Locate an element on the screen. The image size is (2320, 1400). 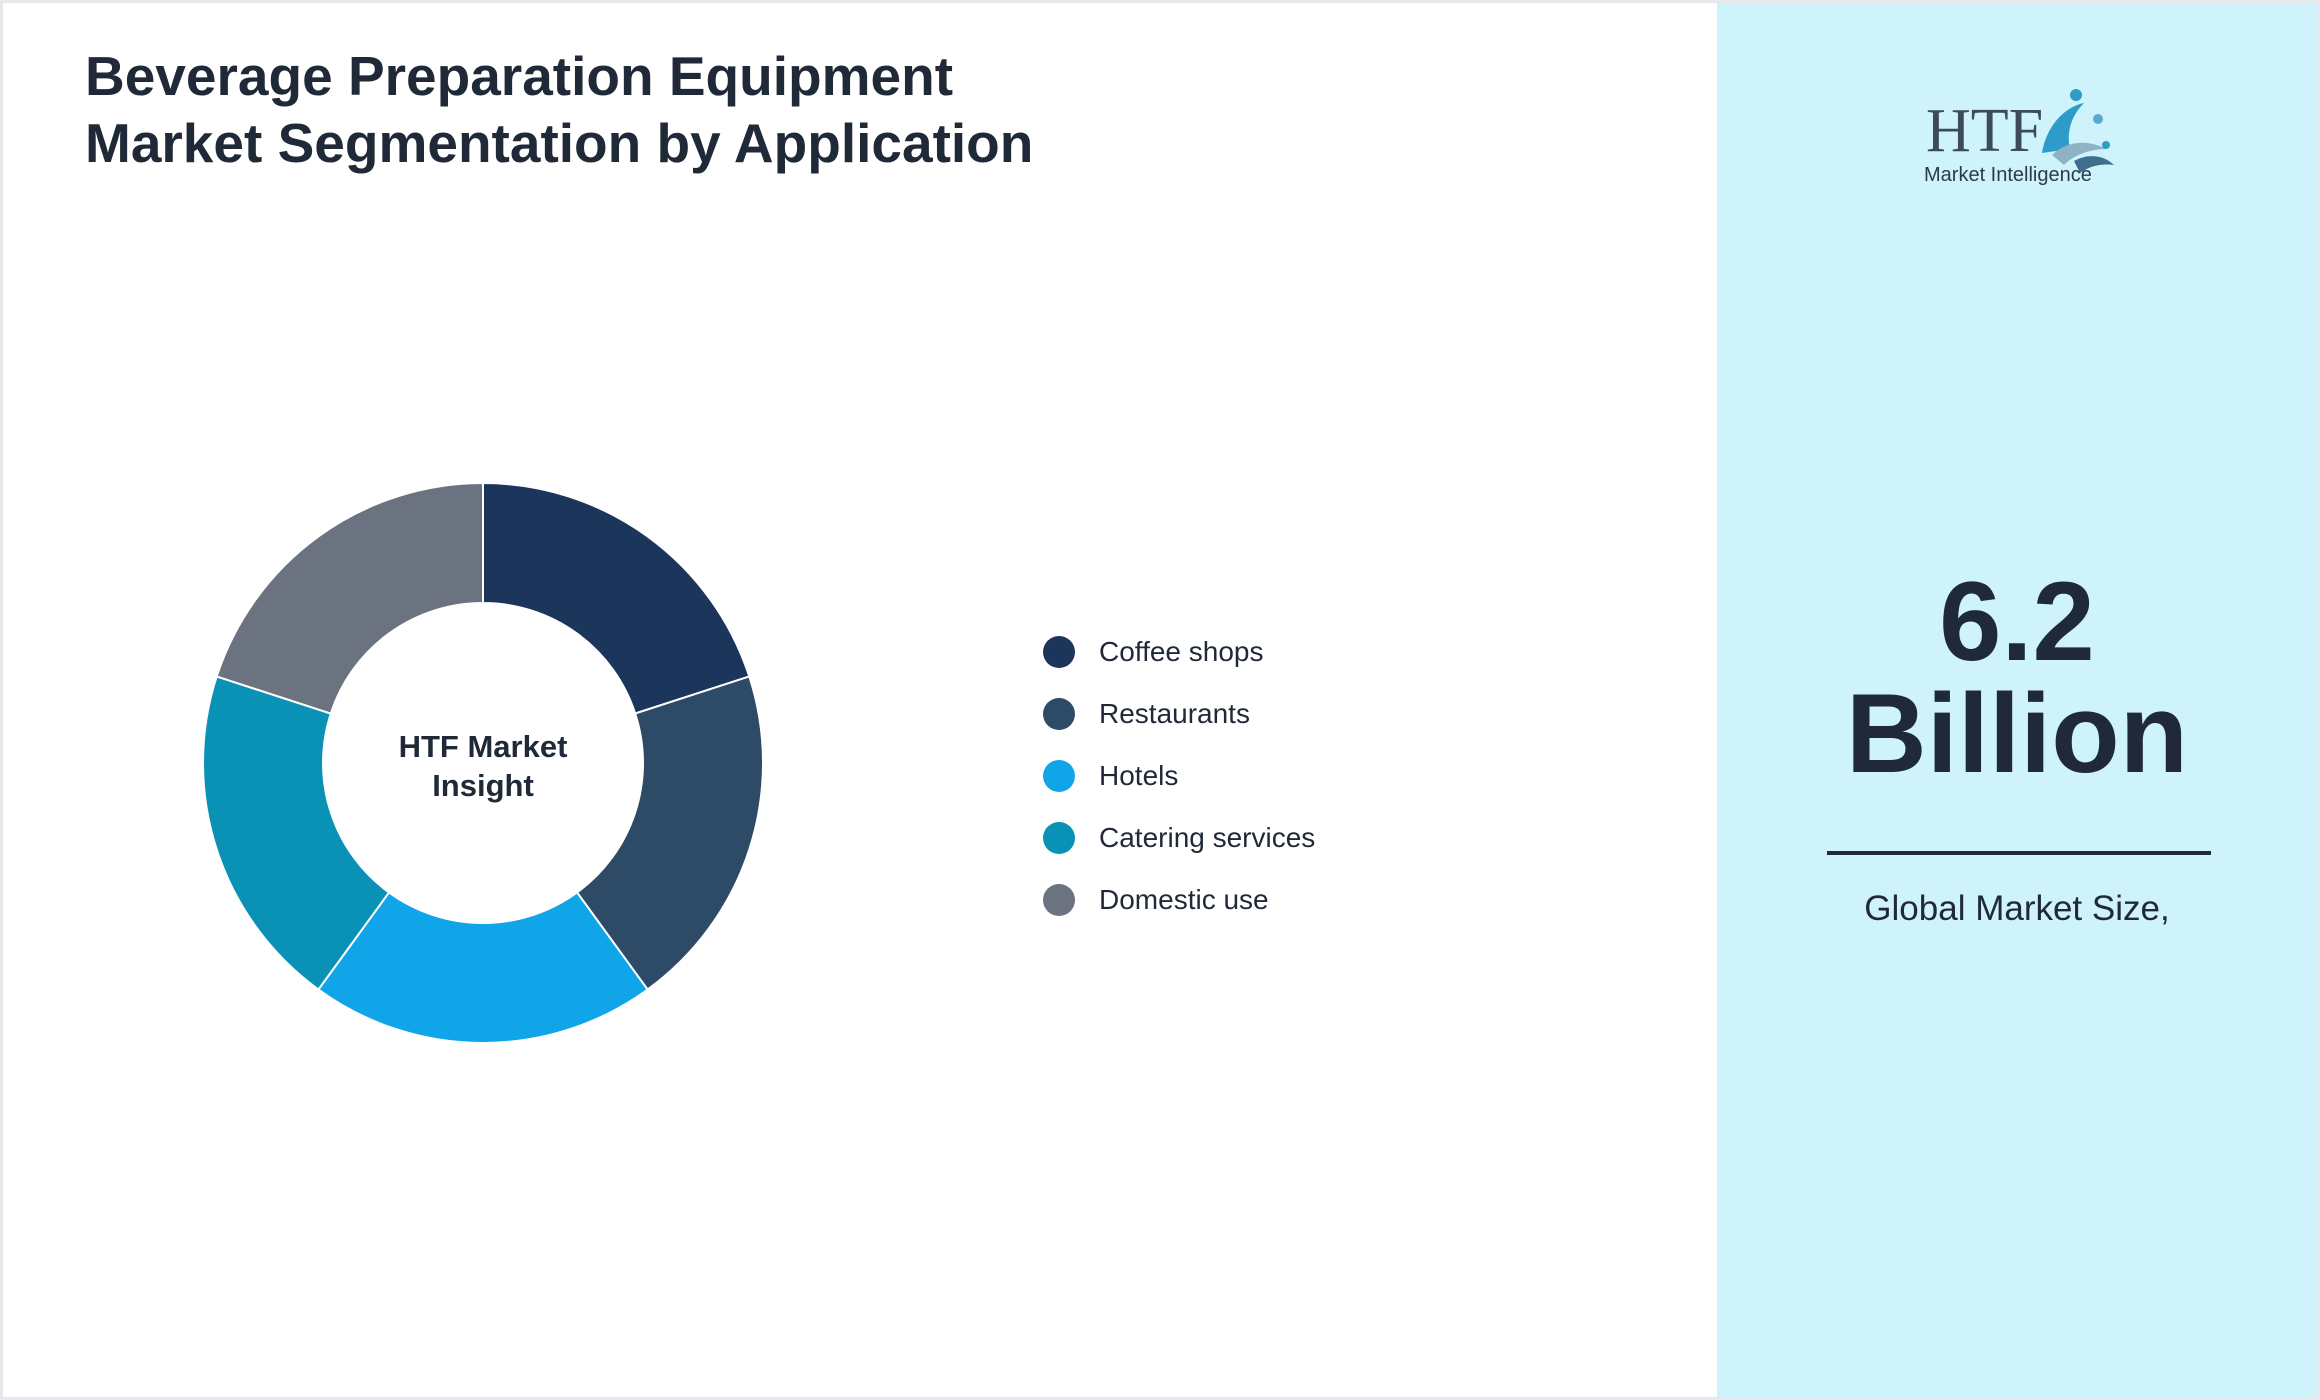
donut-chart: HTF Market Insight is located at coordinates (483, 763).